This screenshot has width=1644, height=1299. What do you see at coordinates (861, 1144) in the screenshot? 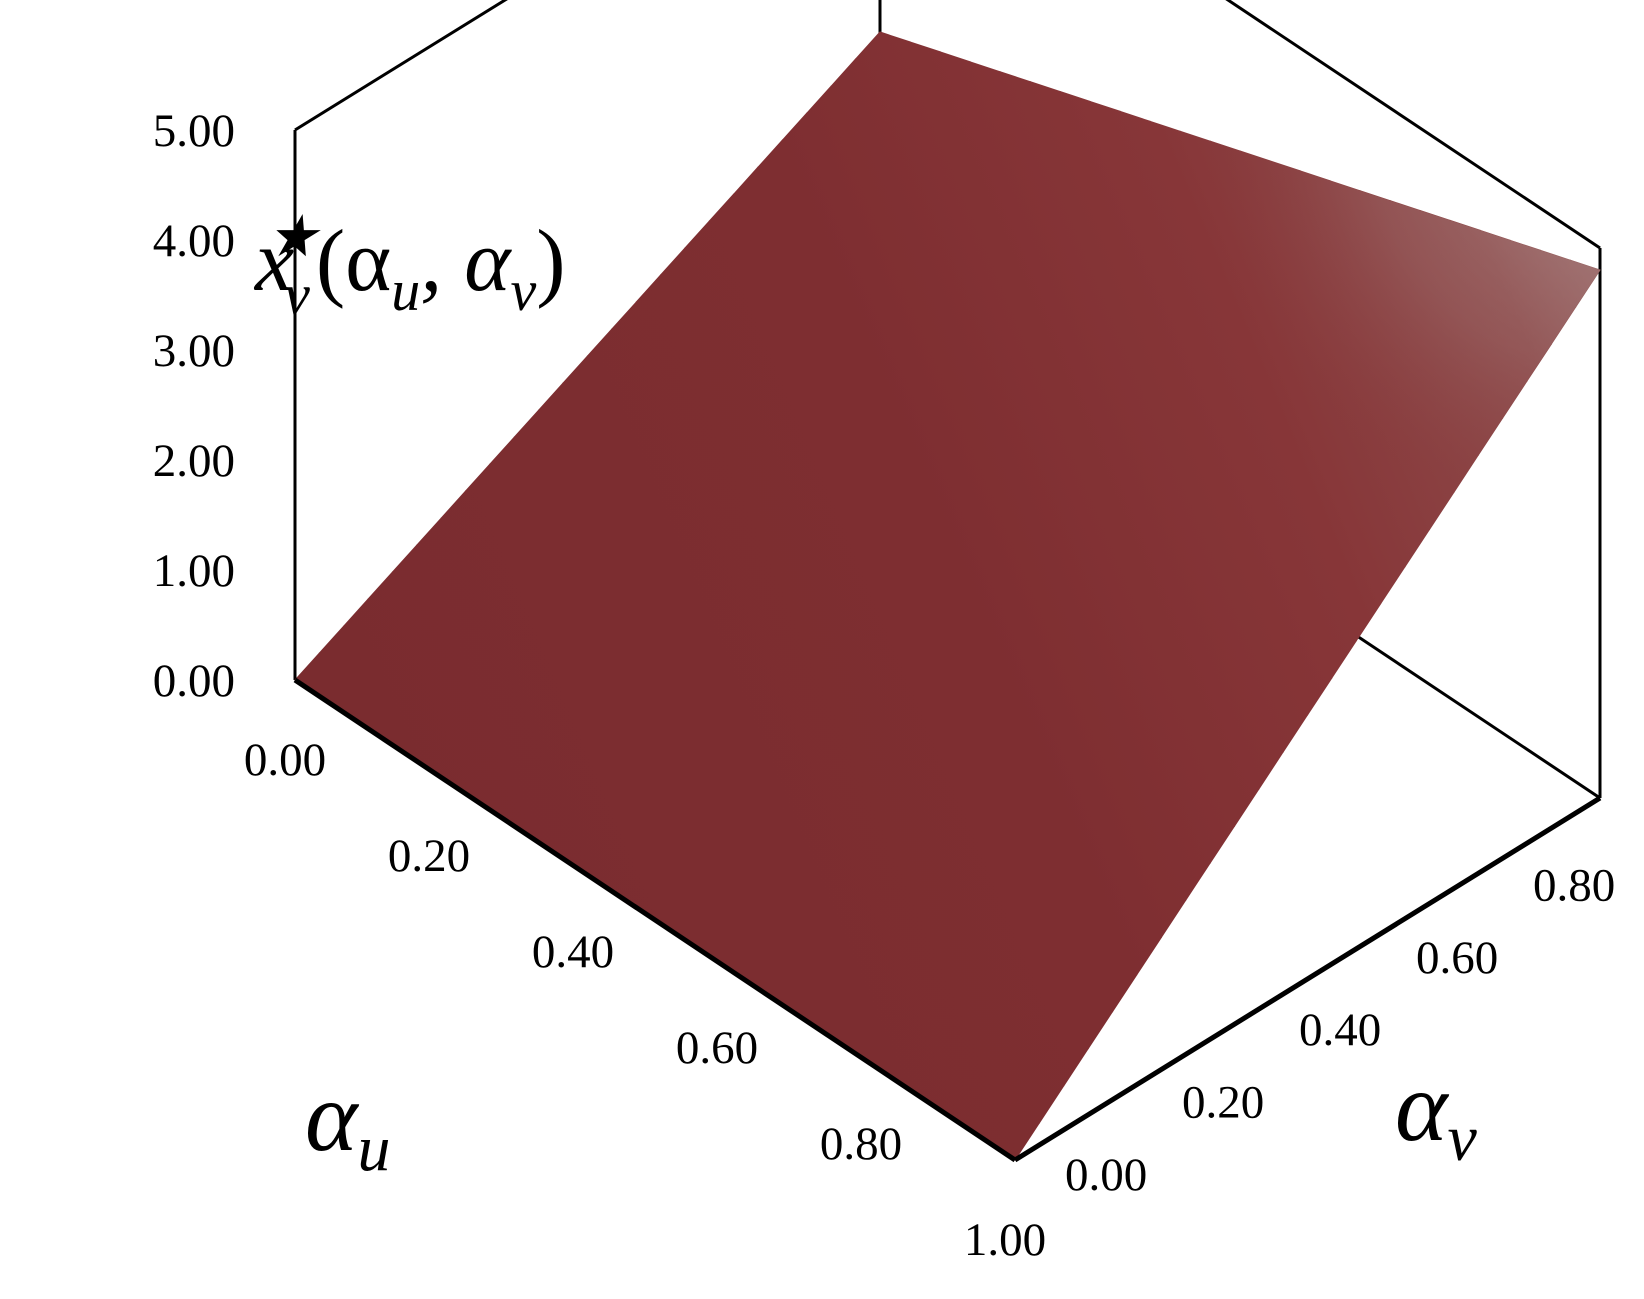
I see `x-tick-label: 0.80` at bounding box center [861, 1144].